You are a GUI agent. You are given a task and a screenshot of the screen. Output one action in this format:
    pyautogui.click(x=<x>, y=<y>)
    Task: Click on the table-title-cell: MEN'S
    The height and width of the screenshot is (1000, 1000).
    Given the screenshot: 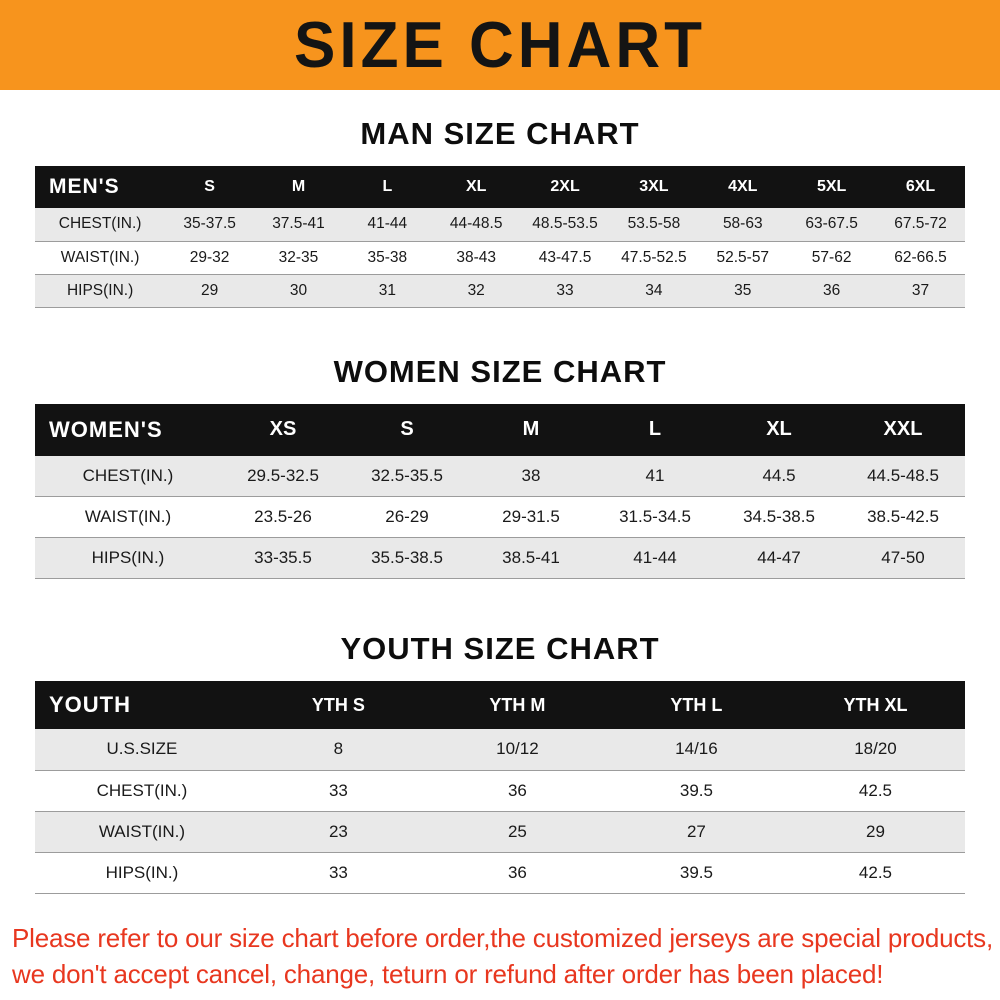 What is the action you would take?
    pyautogui.click(x=100, y=187)
    